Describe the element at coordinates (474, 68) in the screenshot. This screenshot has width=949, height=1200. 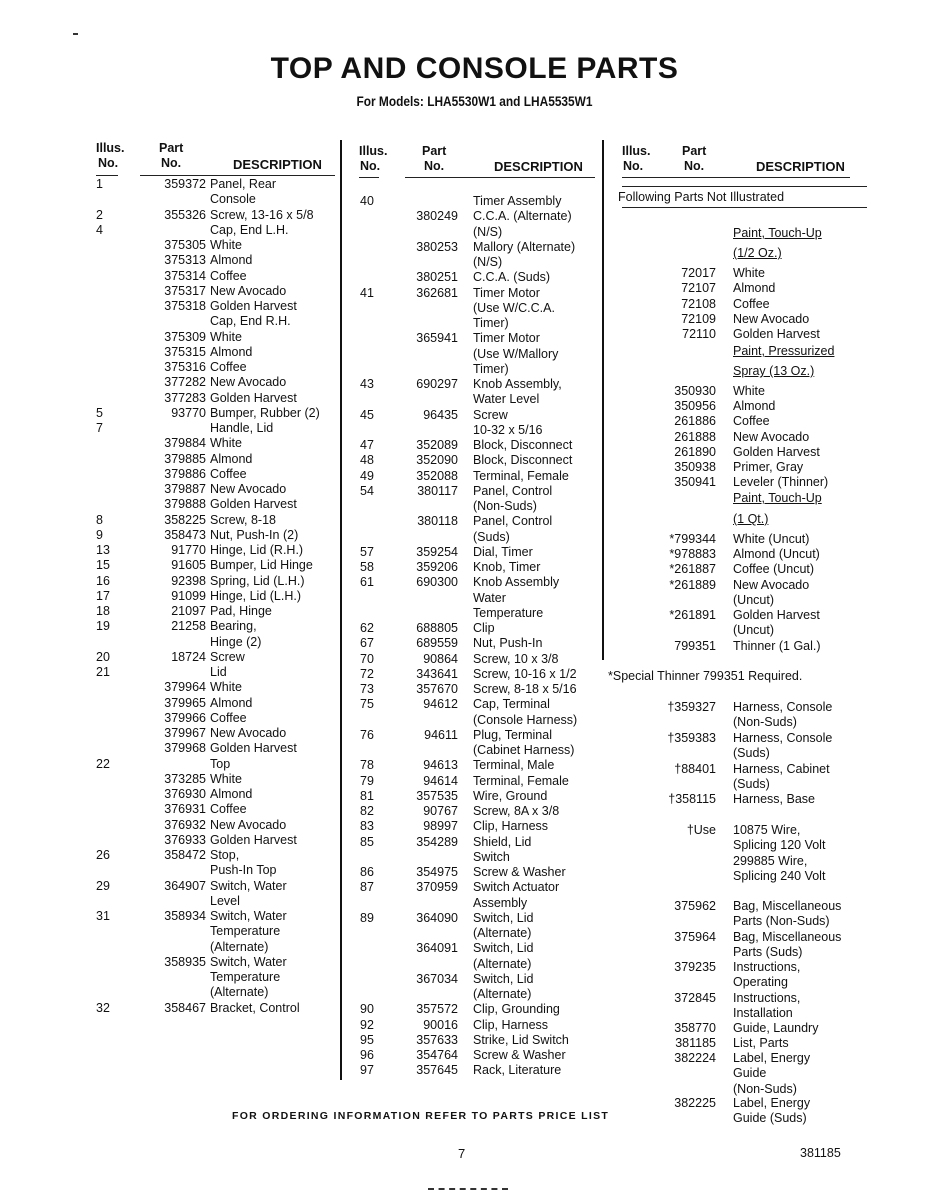
I see `page-title: TOP AND CONSOLE PARTS` at that location.